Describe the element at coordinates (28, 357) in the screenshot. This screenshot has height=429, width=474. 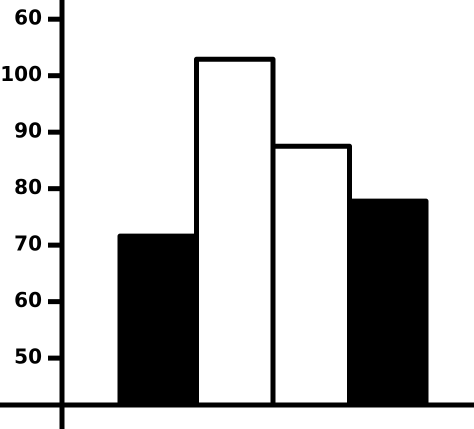
I see `y-tick-label: 50` at that location.